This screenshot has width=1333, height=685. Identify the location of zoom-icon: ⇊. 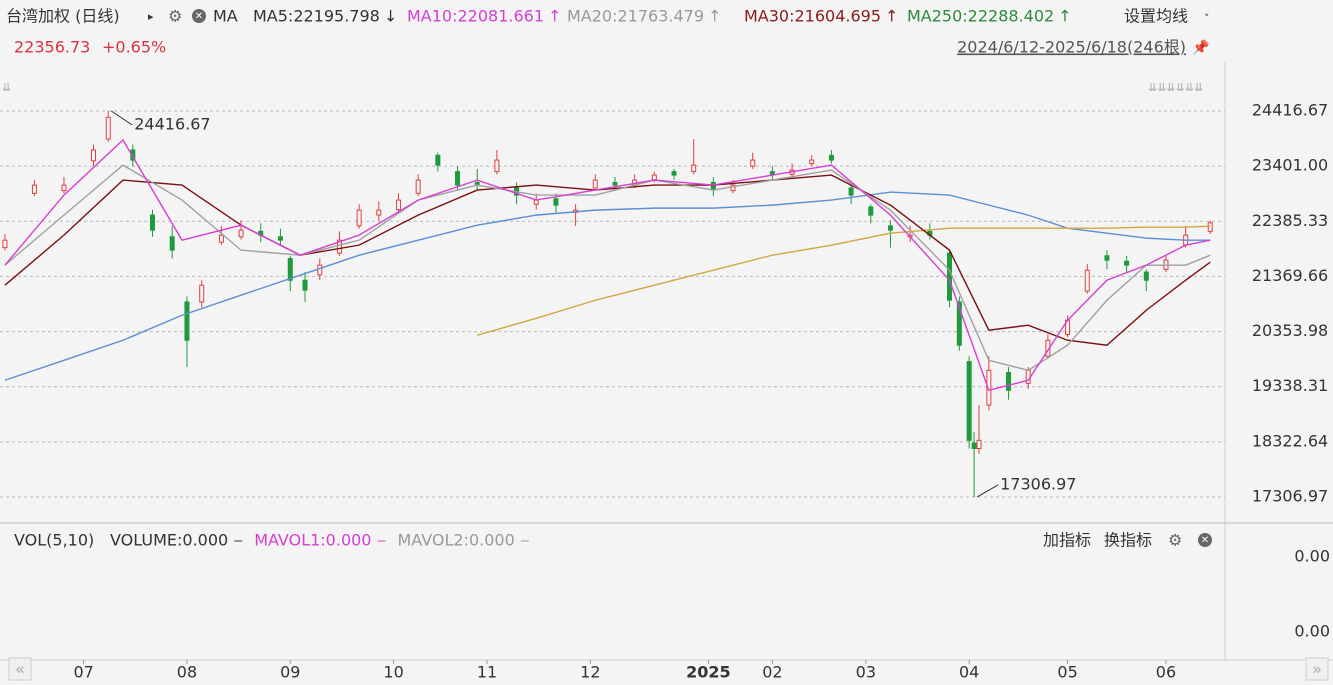
(6, 87).